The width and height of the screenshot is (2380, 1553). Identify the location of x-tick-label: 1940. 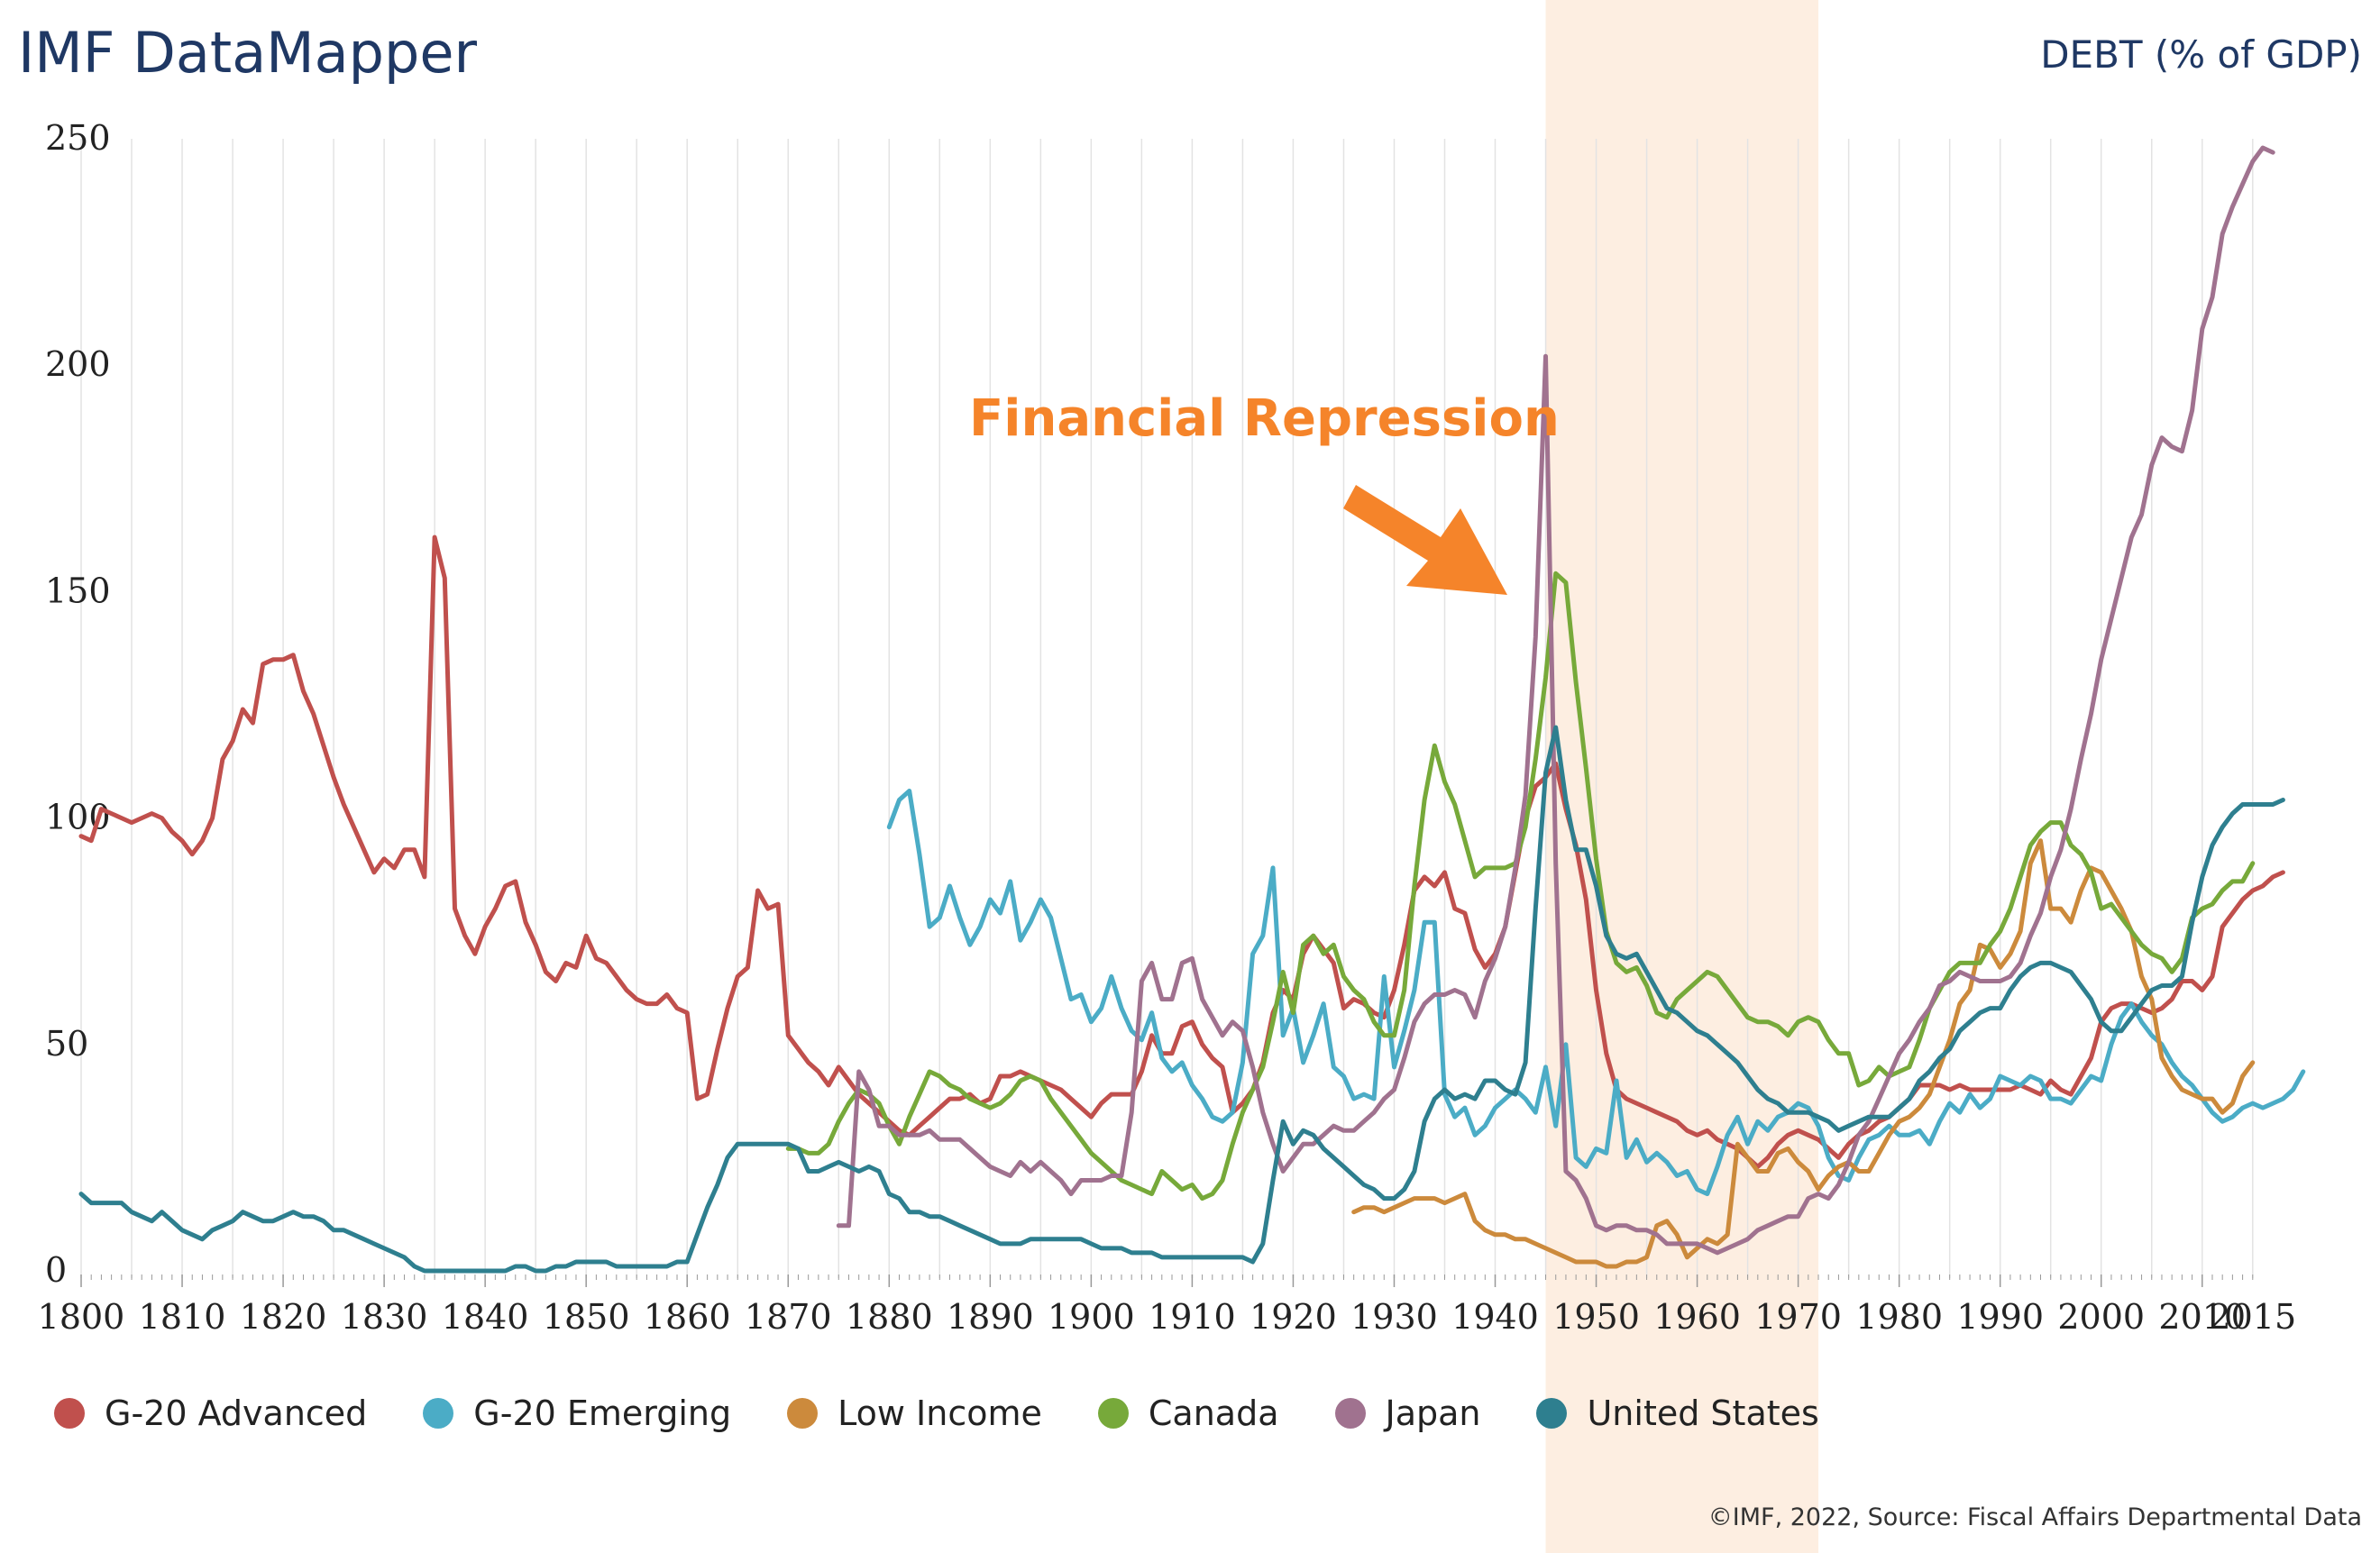
(1495, 1317).